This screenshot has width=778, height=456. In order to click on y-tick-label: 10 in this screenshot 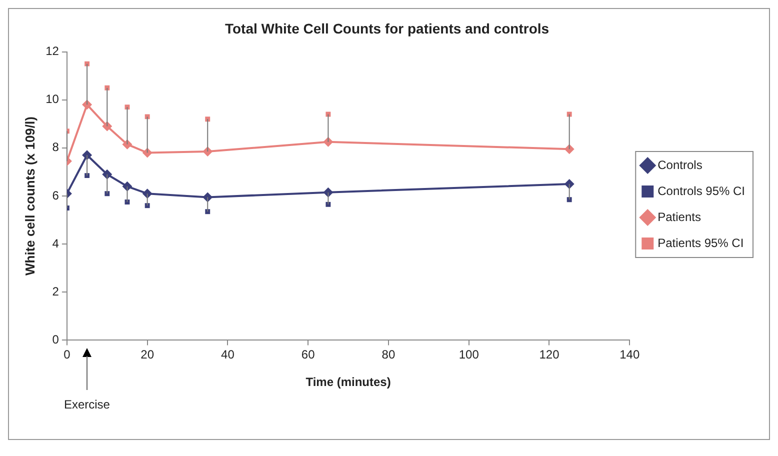, I will do `click(53, 99)`.